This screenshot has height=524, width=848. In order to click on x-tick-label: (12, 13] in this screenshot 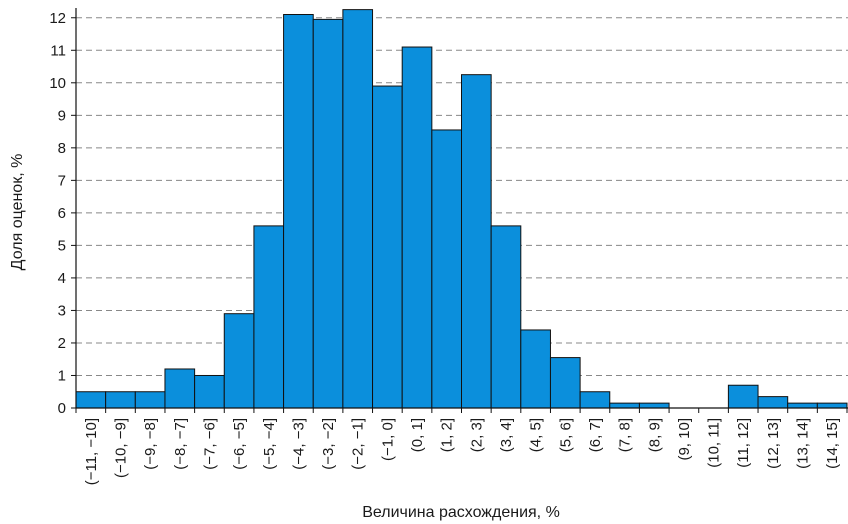, I will do `click(773, 443)`.